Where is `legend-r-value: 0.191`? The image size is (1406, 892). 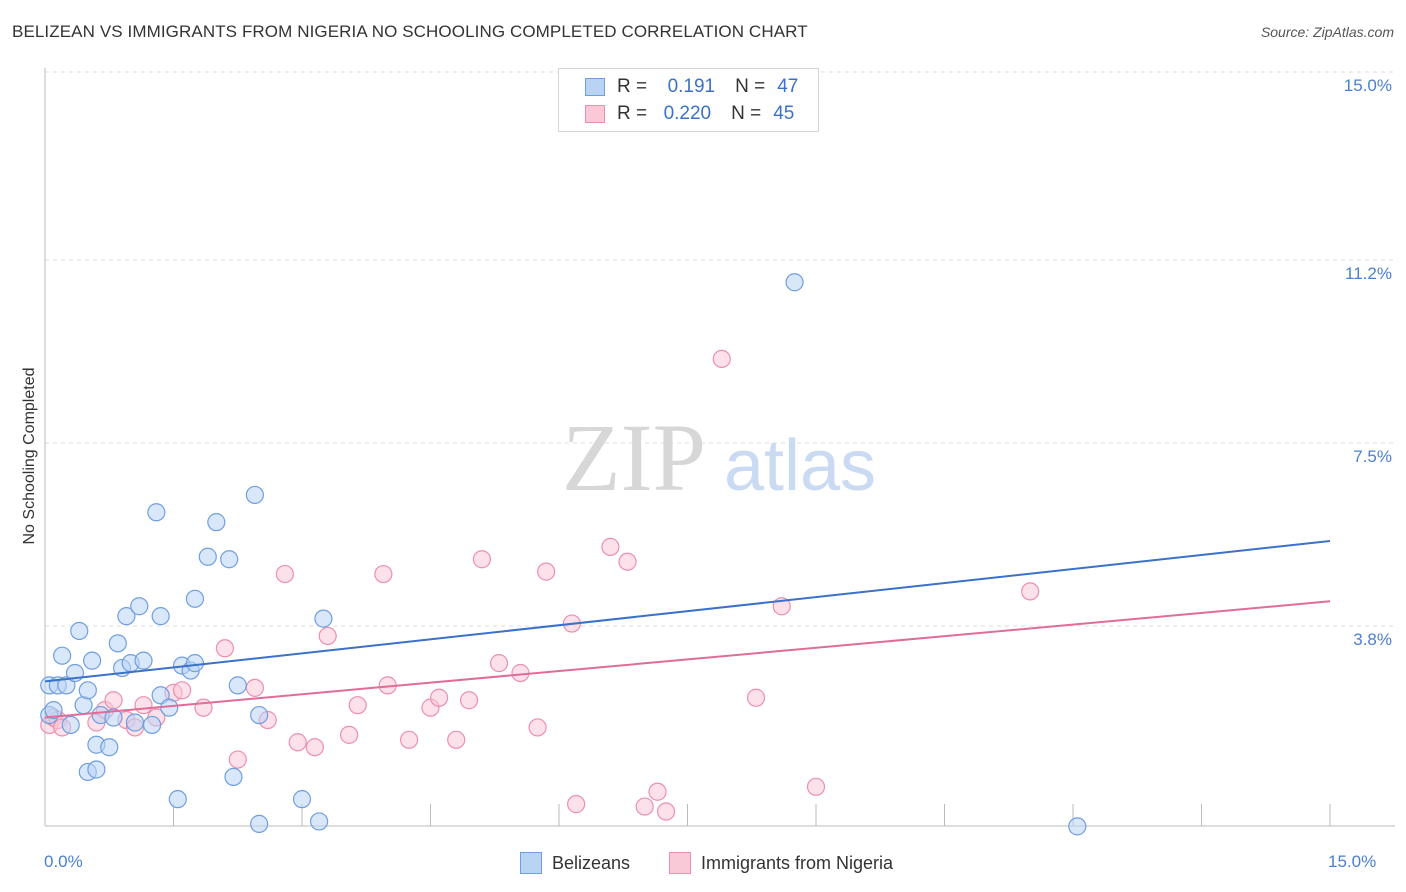
legend-r-value: 0.191 is located at coordinates (691, 86).